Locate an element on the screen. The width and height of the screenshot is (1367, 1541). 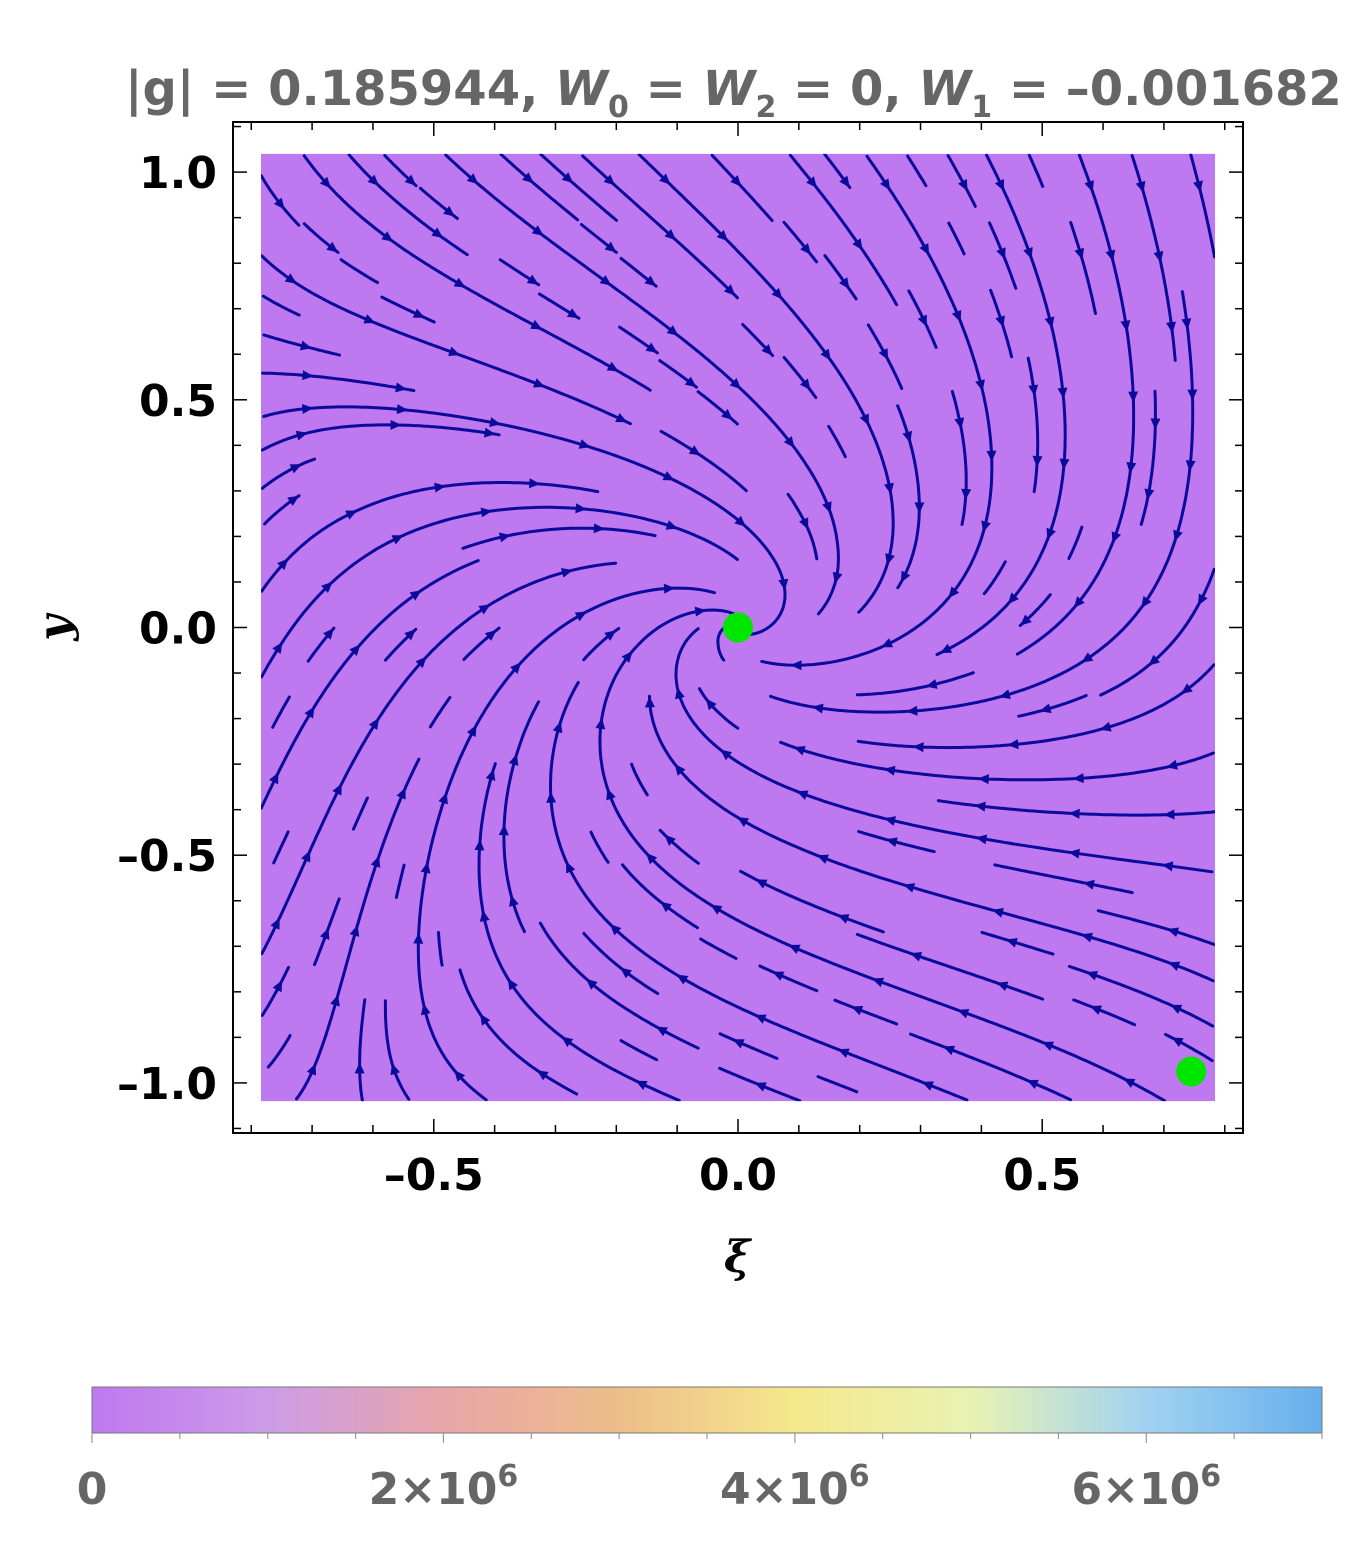
x-tick-label: 0.5 is located at coordinates (1042, 1175).